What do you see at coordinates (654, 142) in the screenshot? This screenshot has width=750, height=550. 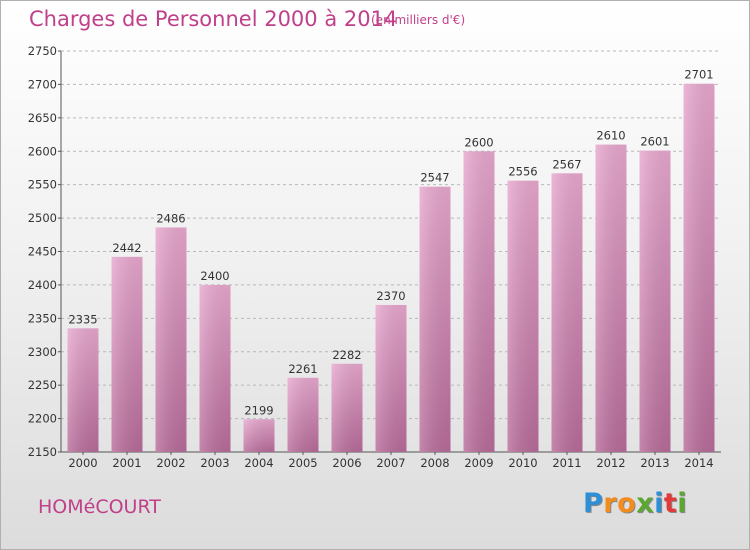 I see `data-label: 2601` at bounding box center [654, 142].